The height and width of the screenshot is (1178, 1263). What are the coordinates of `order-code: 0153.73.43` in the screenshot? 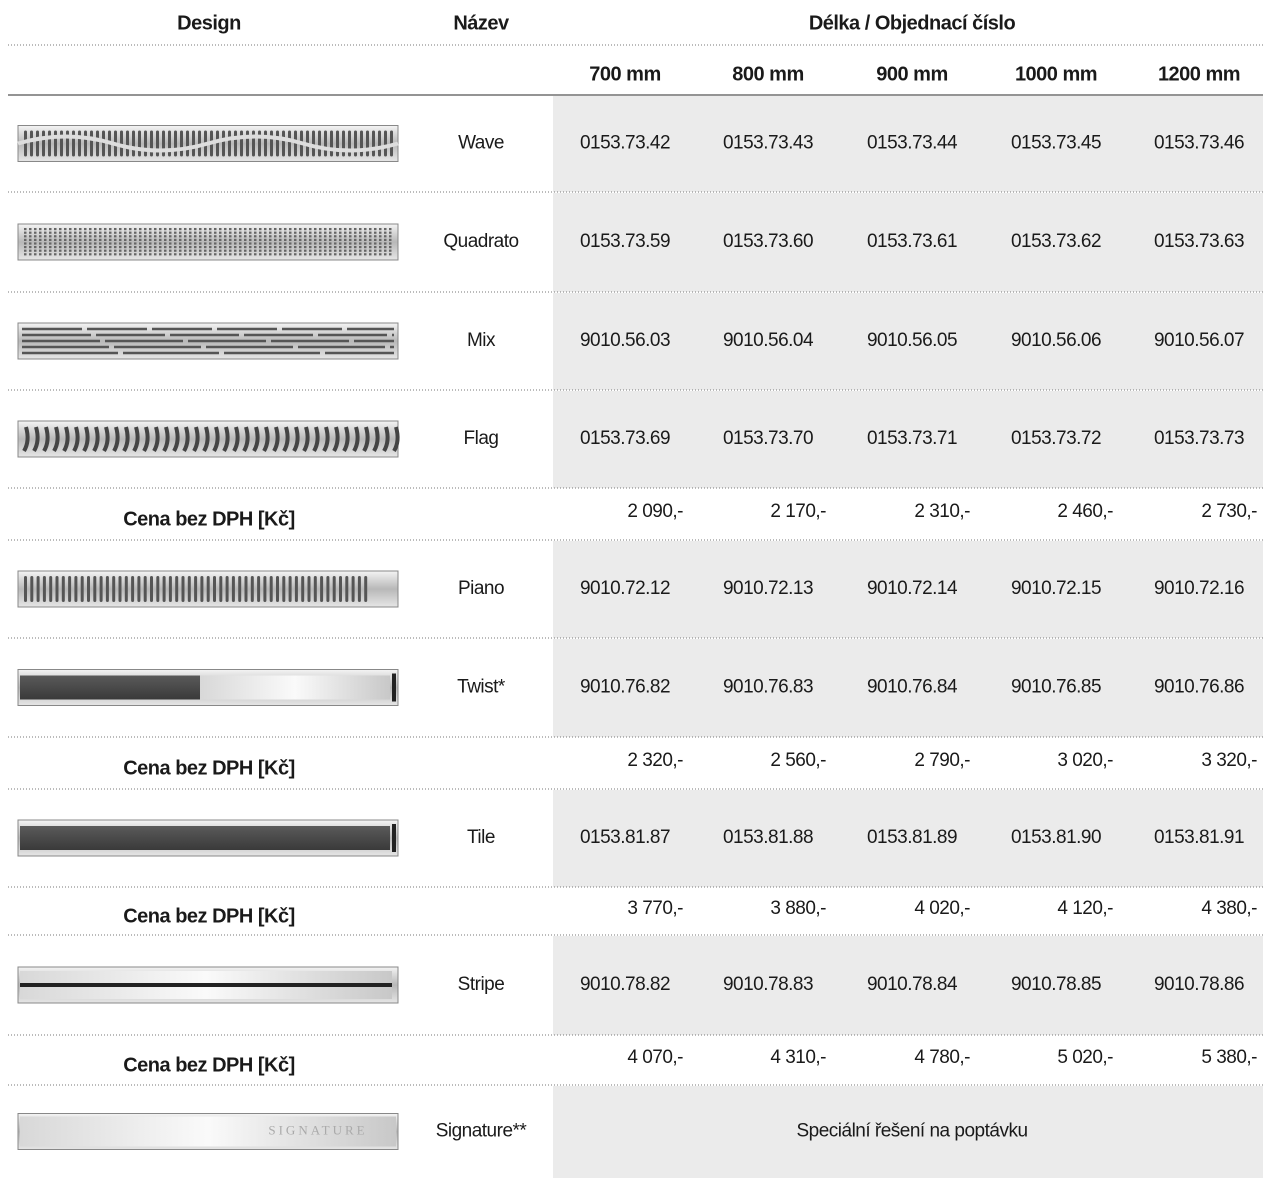 It's located at (768, 143).